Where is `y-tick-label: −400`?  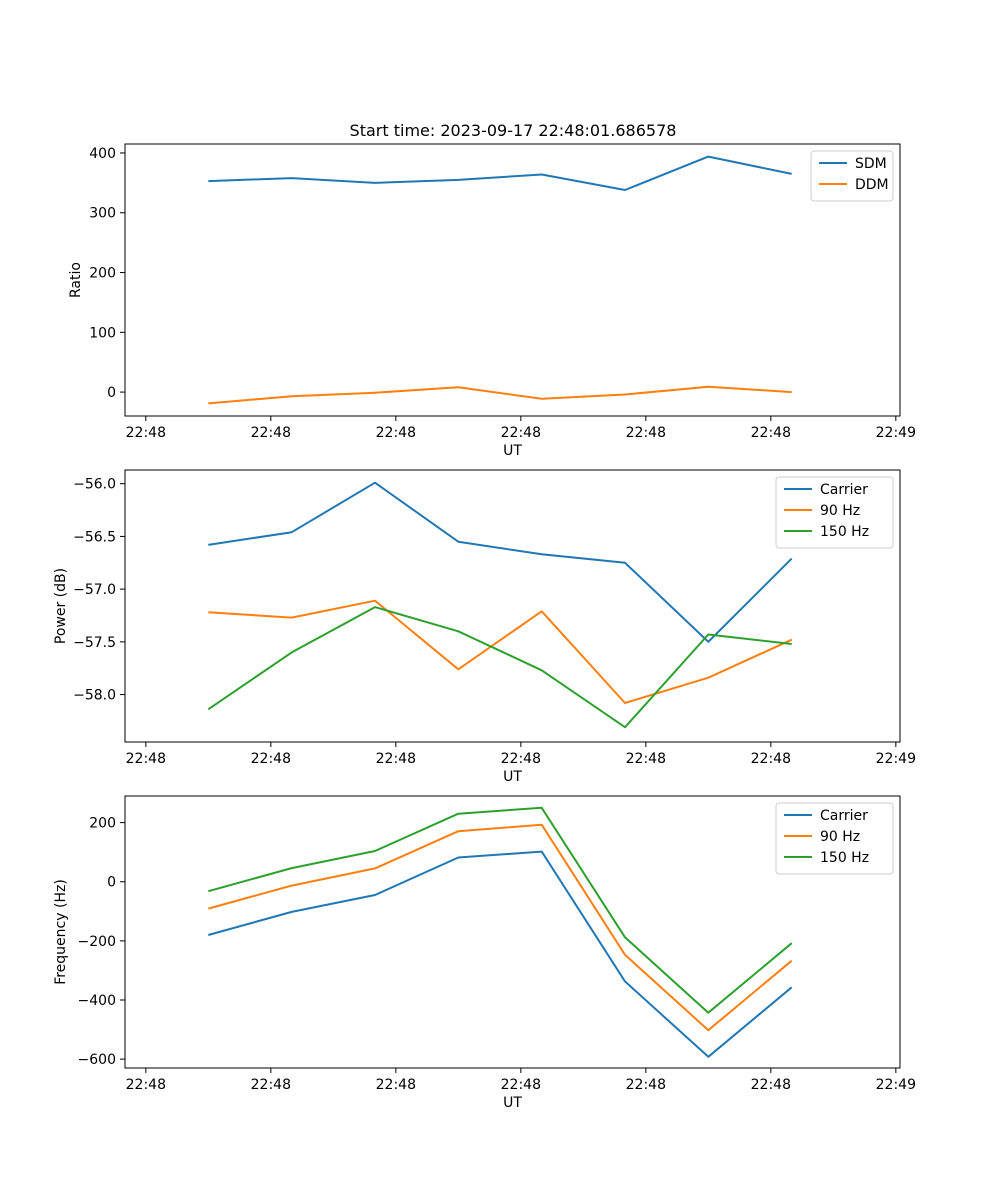 y-tick-label: −400 is located at coordinates (97, 1001).